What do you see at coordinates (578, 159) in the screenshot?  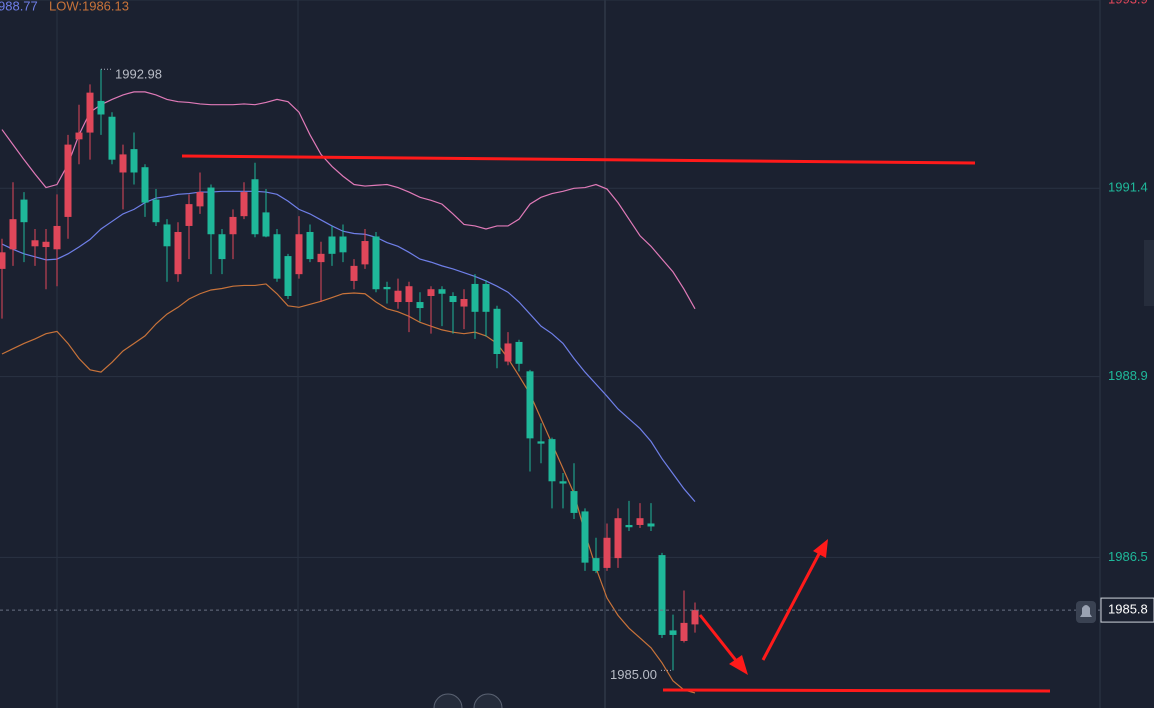 I see `resistance-line` at bounding box center [578, 159].